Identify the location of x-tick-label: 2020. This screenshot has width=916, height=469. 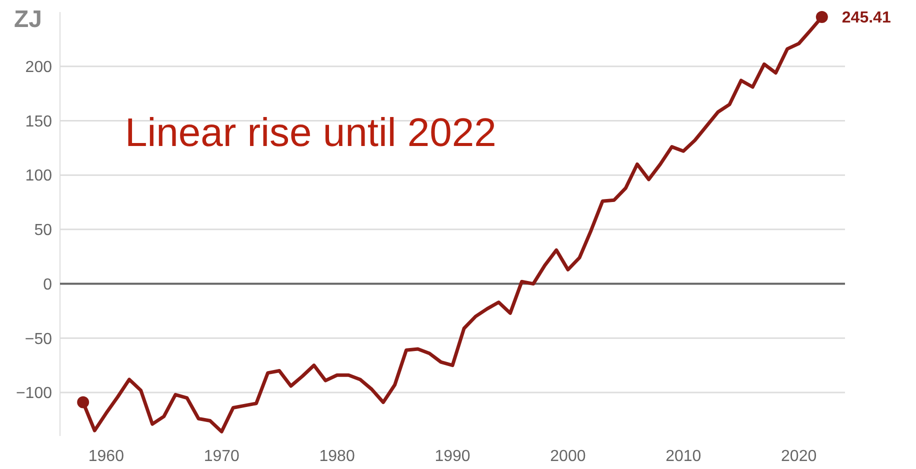
(799, 456).